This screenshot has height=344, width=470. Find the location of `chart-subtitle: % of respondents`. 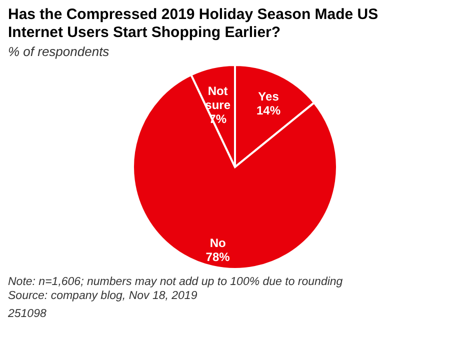

chart-subtitle: % of respondents is located at coordinates (59, 51).